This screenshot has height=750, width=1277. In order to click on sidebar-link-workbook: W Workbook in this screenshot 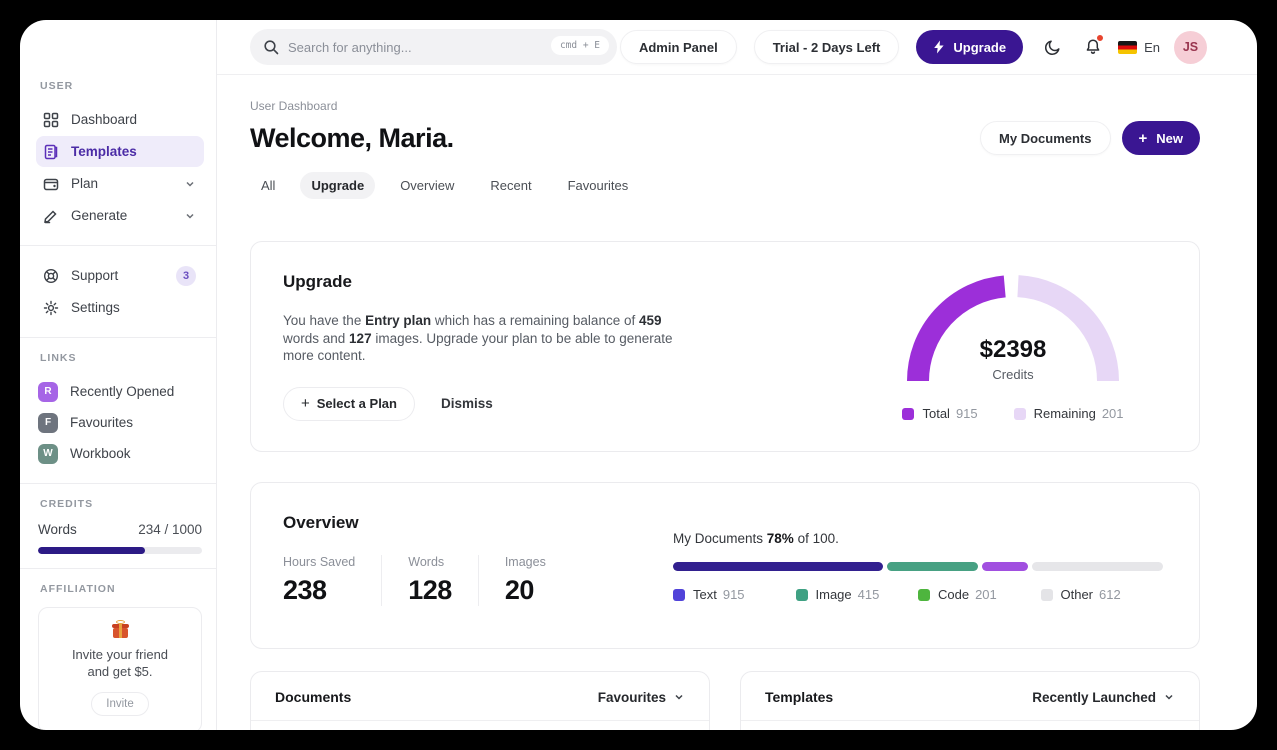, I will do `click(120, 453)`.